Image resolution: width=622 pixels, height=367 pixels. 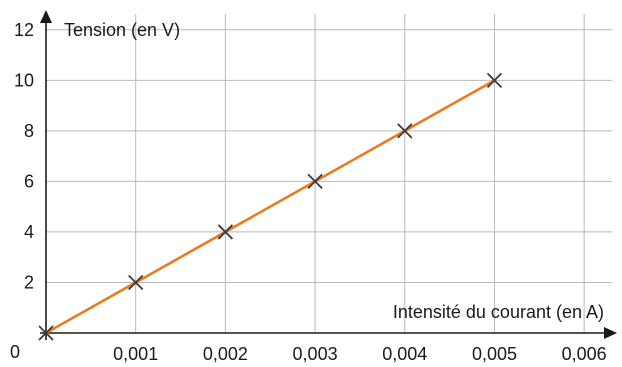 What do you see at coordinates (29, 282) in the screenshot?
I see `y-tick-label-0: 2` at bounding box center [29, 282].